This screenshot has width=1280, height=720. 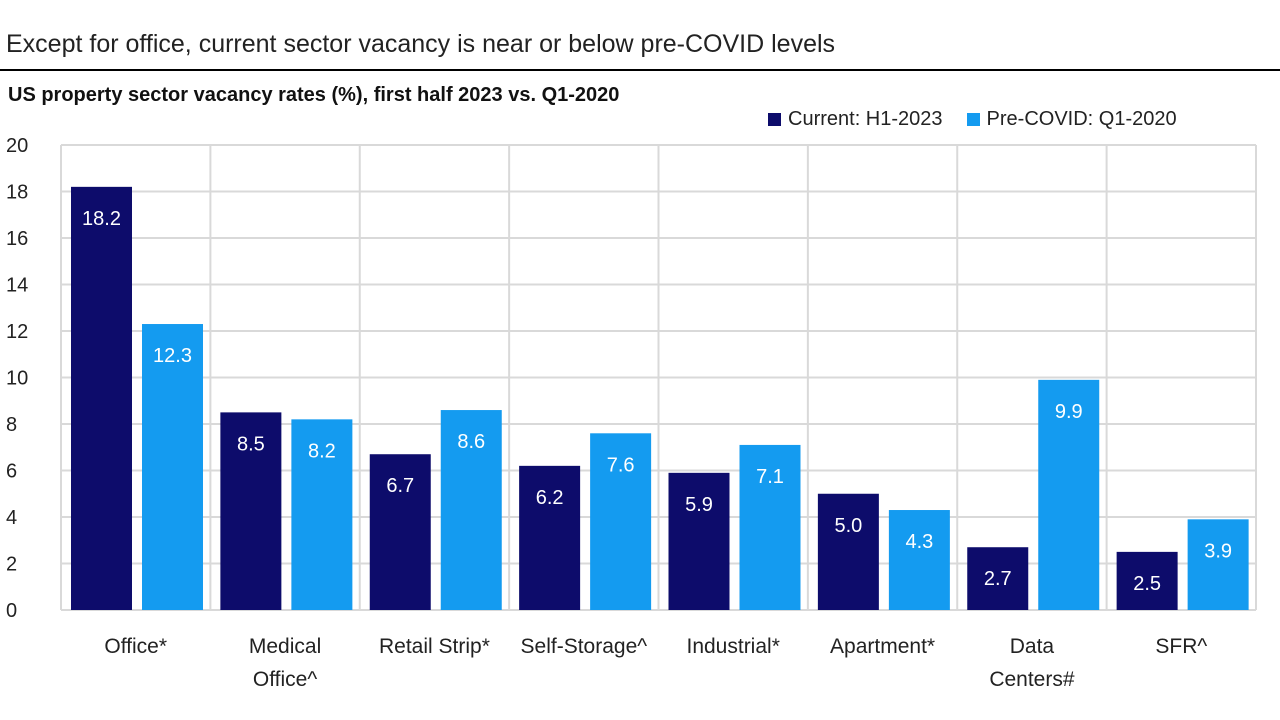 I want to click on legend-swatch-pre-covid, so click(x=973, y=119).